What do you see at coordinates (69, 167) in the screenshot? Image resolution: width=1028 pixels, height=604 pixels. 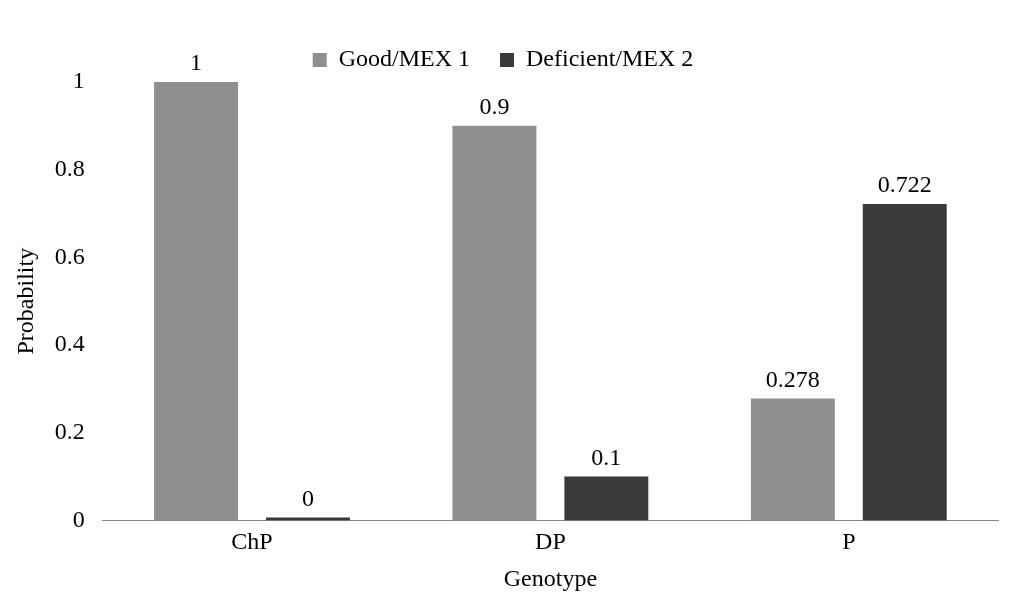 I see `y-tick-label: 0.8` at bounding box center [69, 167].